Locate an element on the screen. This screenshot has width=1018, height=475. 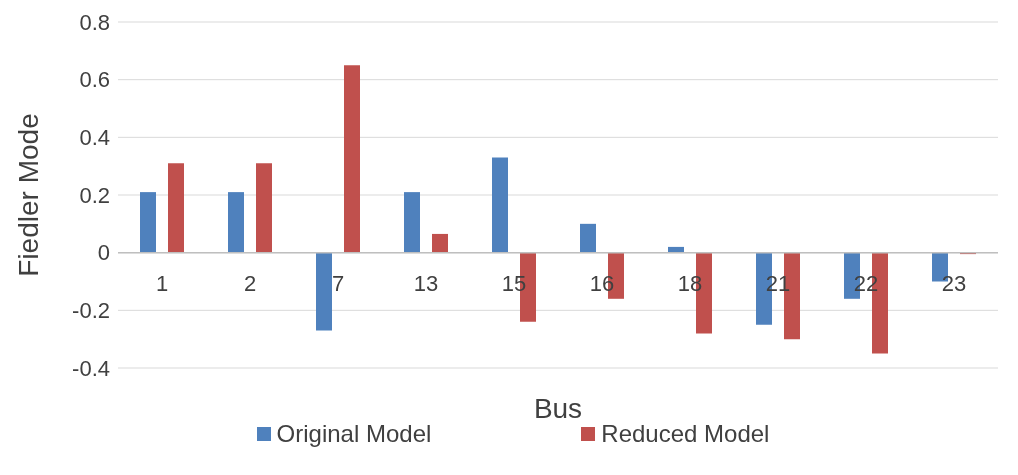
y-tick-label: 0.8 is located at coordinates (94, 22).